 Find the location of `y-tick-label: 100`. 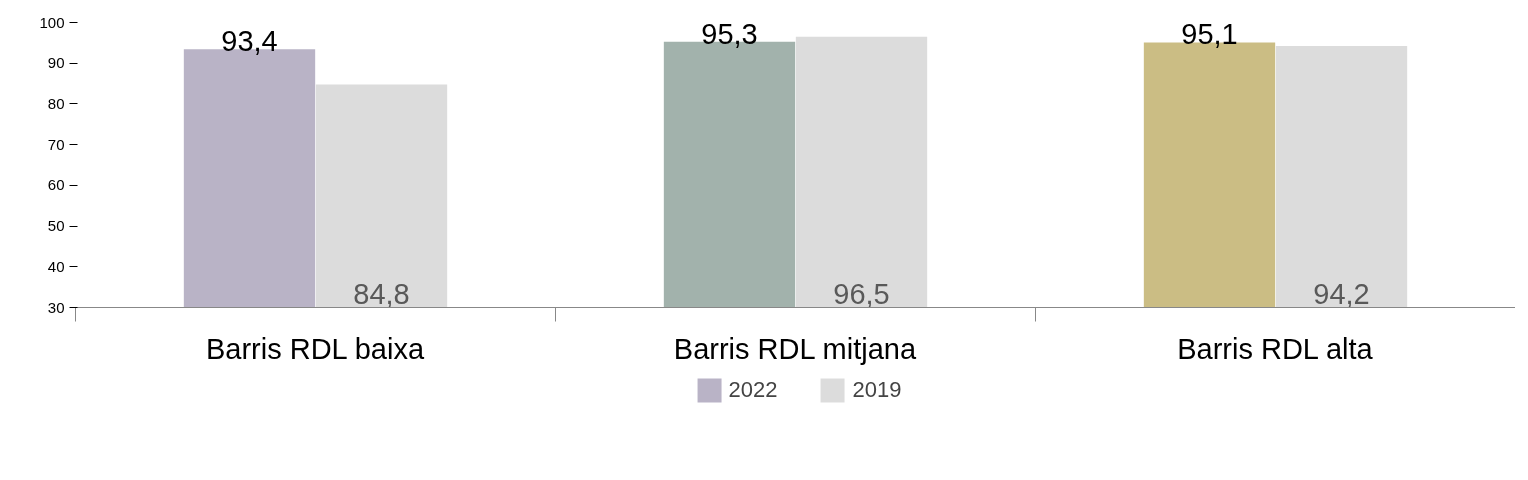

y-tick-label: 100 is located at coordinates (52, 22).